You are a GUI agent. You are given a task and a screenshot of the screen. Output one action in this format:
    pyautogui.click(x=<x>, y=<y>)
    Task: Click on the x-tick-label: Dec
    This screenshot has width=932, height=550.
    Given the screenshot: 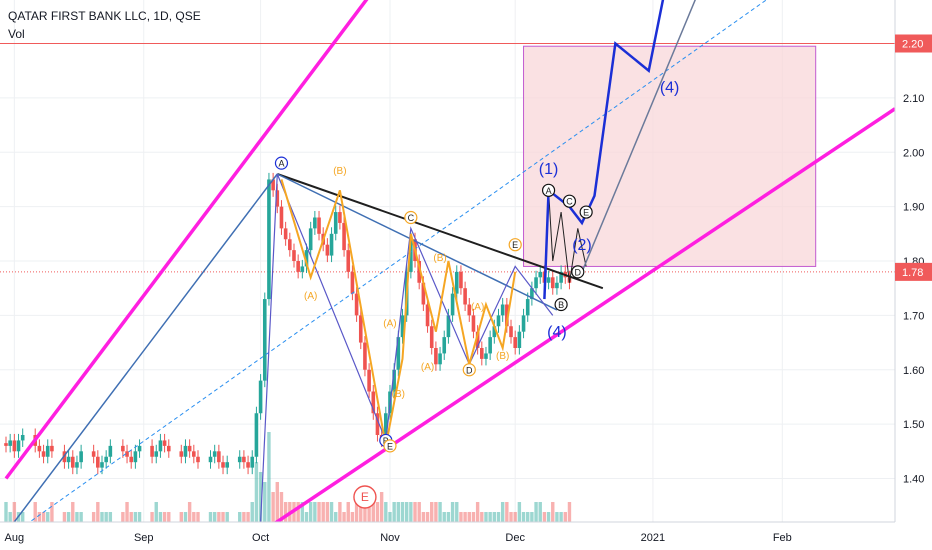 What is the action you would take?
    pyautogui.click(x=515, y=538)
    